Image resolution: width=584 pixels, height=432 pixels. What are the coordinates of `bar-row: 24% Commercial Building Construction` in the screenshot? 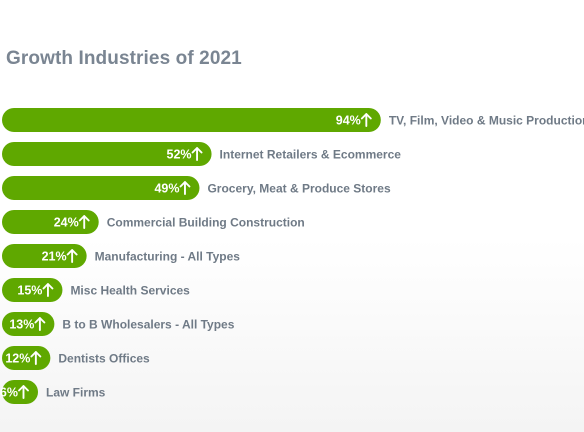 It's located at (153, 222).